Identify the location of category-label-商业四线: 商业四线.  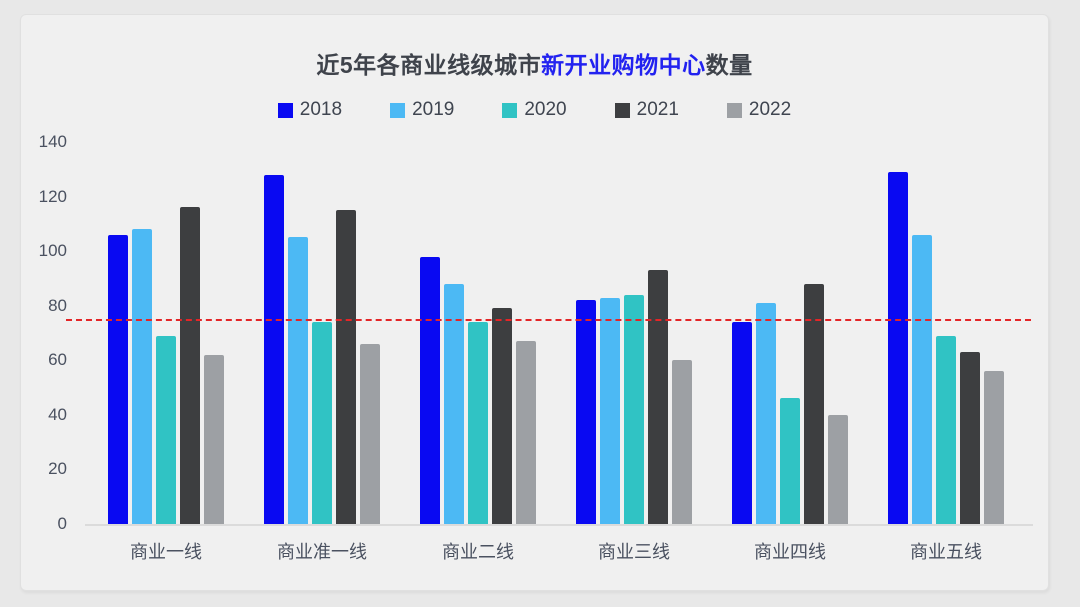
(790, 552).